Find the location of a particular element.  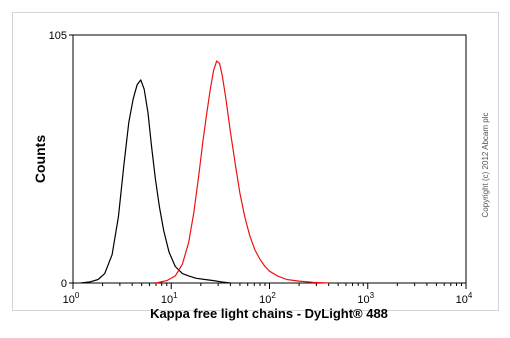

y-tick-label: 0 is located at coordinates (64, 284).